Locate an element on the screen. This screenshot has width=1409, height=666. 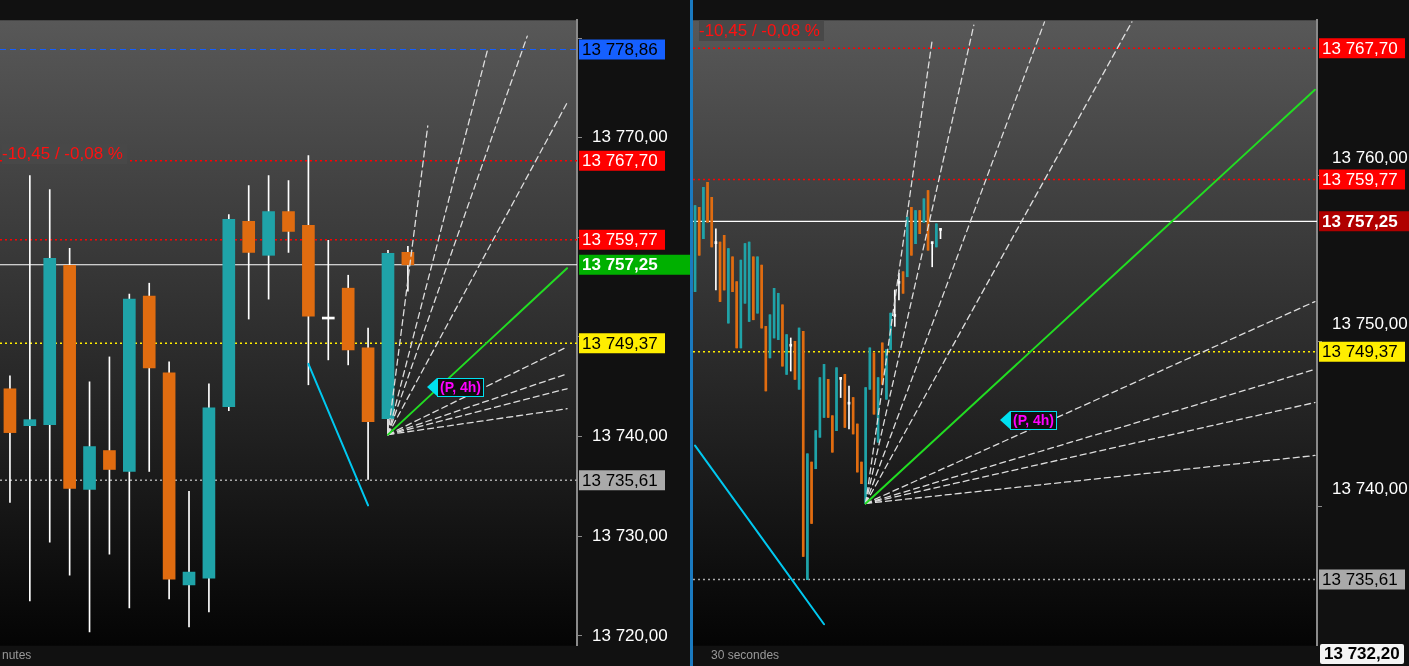
ref-line-label: 13 778,86 is located at coordinates (620, 50).